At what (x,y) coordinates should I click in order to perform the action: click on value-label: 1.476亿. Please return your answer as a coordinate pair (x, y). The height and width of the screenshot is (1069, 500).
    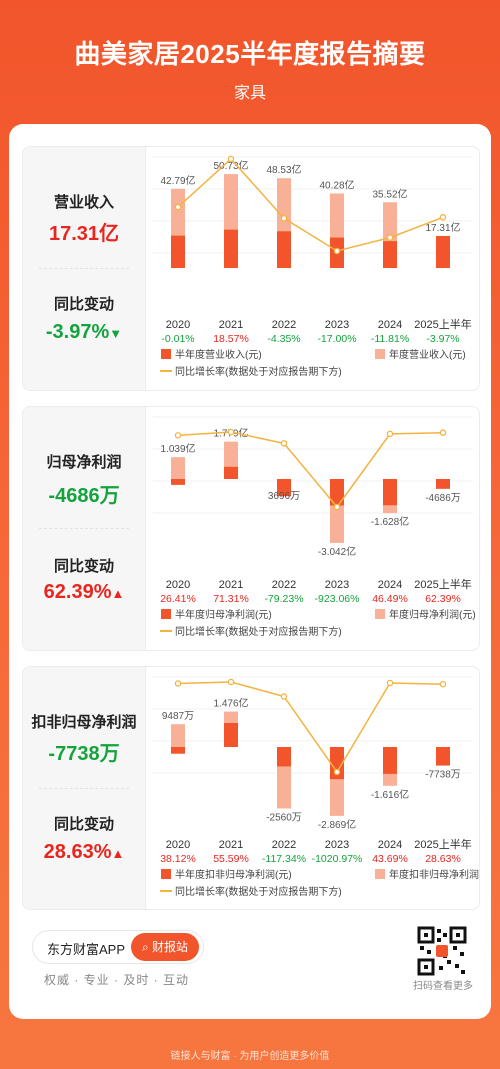
    Looking at the image, I should click on (230, 703).